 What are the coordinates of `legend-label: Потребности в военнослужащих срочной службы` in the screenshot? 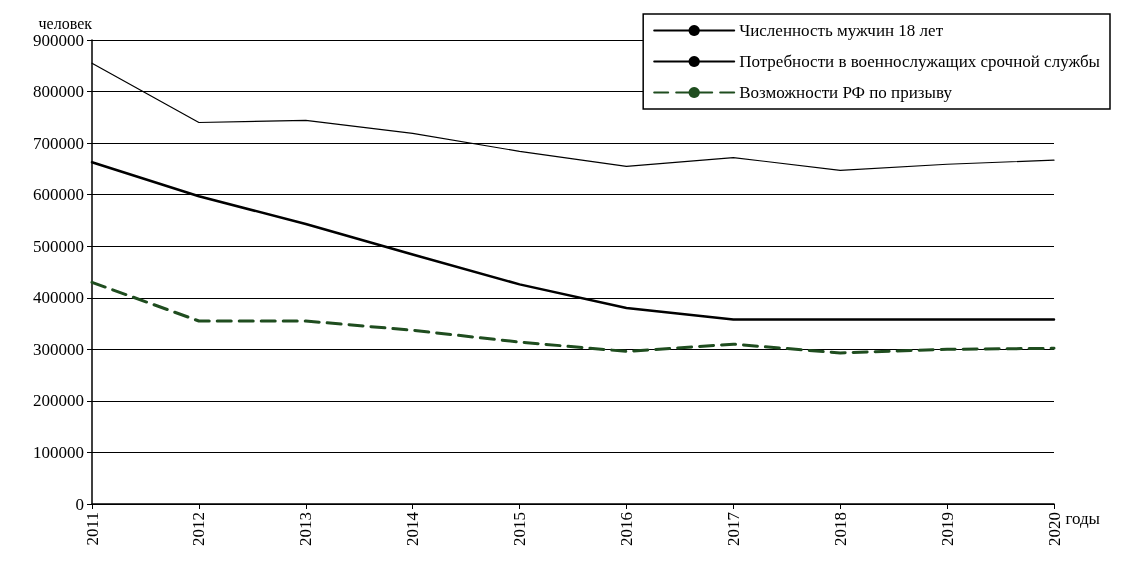 It's located at (920, 61).